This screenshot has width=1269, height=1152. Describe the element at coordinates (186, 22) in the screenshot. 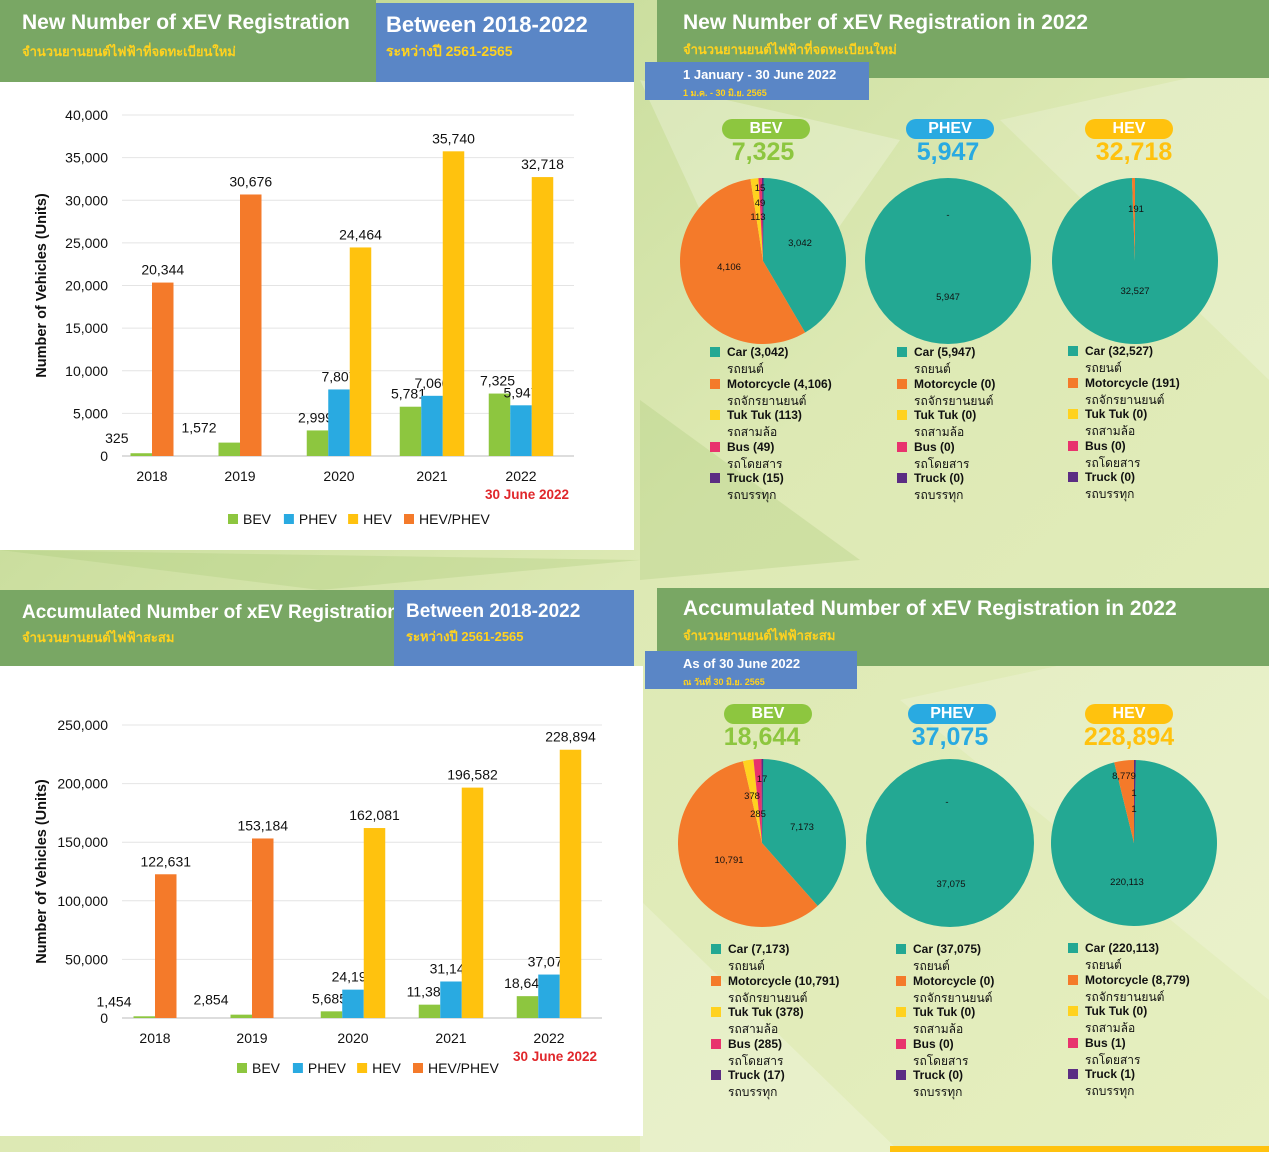

I see `new-header-title: New Number of xEV Registration` at that location.